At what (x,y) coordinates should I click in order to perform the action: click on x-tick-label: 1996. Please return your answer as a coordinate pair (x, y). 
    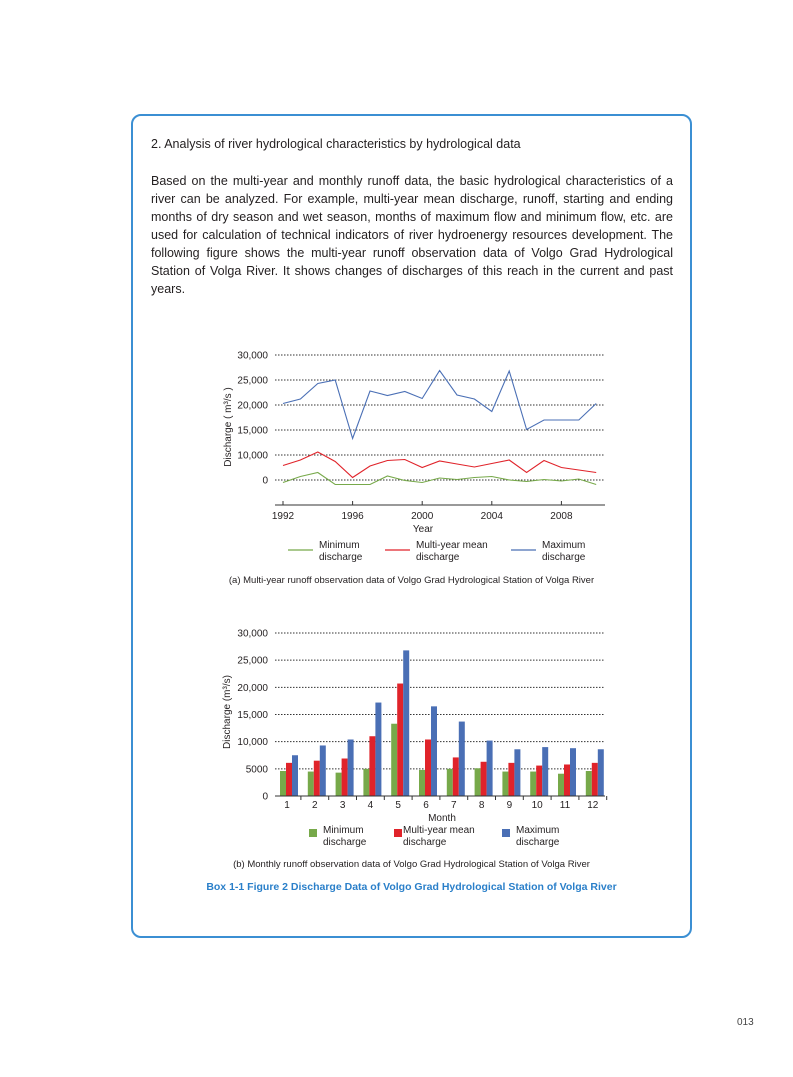
    Looking at the image, I should click on (352, 516).